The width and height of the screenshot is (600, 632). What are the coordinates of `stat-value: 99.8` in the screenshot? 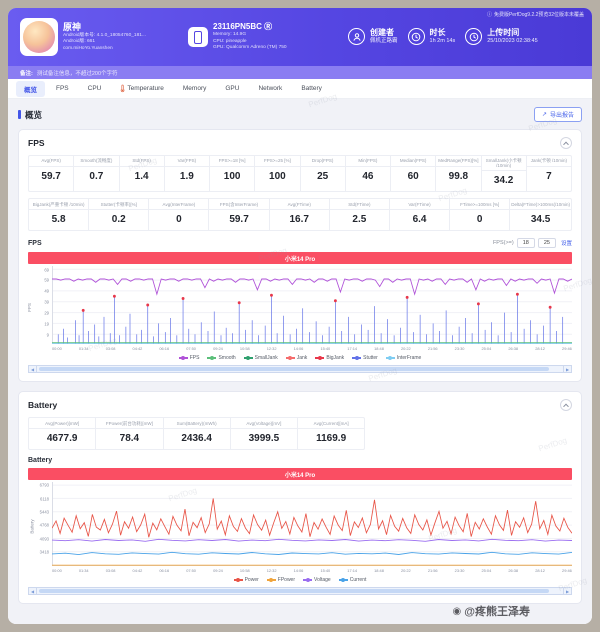 It's located at (458, 176).